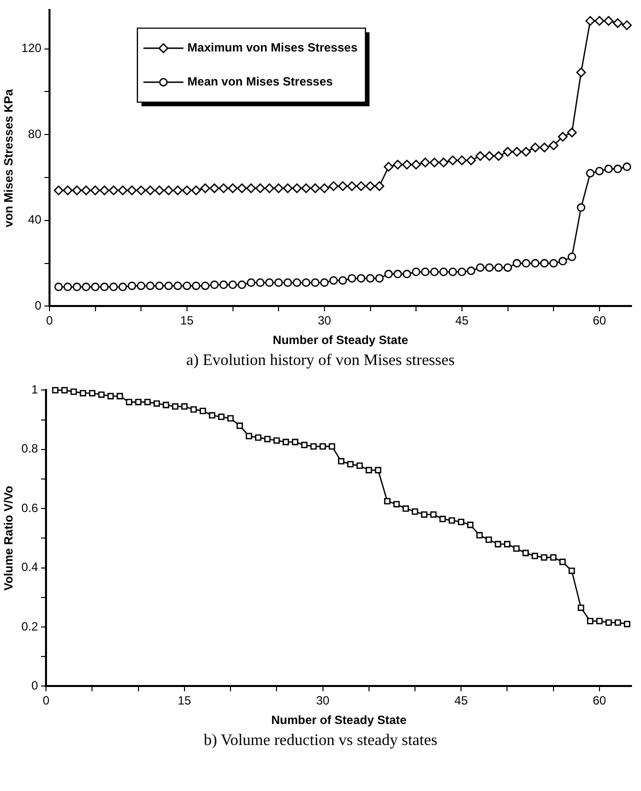  What do you see at coordinates (31, 48) in the screenshot?
I see `y-tick-label: 120` at bounding box center [31, 48].